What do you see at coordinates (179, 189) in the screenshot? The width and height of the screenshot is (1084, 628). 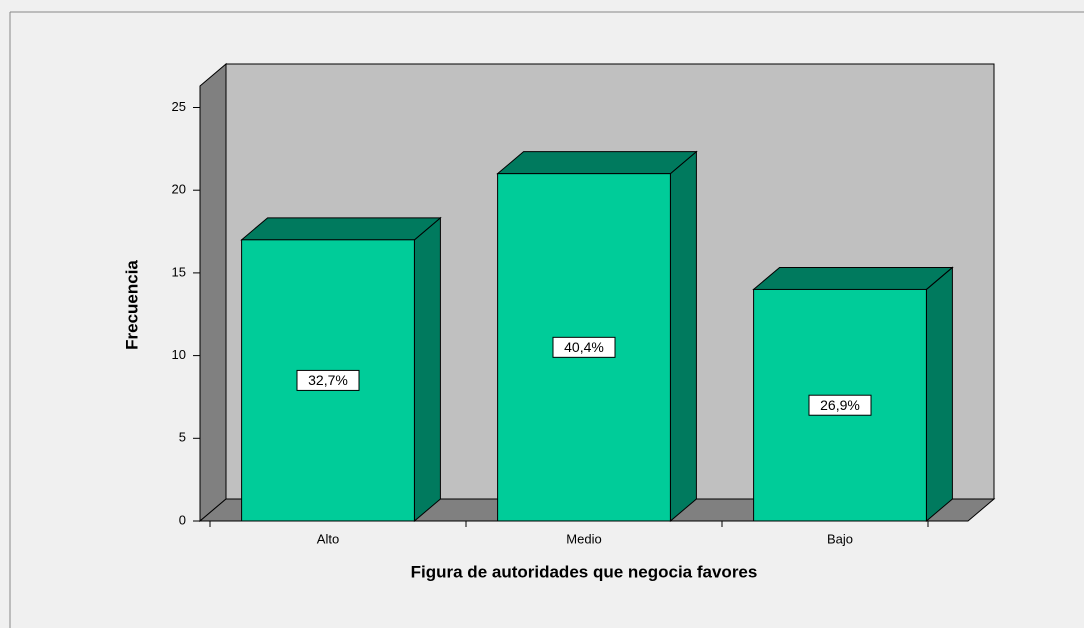 I see `y-tick-label: 20` at bounding box center [179, 189].